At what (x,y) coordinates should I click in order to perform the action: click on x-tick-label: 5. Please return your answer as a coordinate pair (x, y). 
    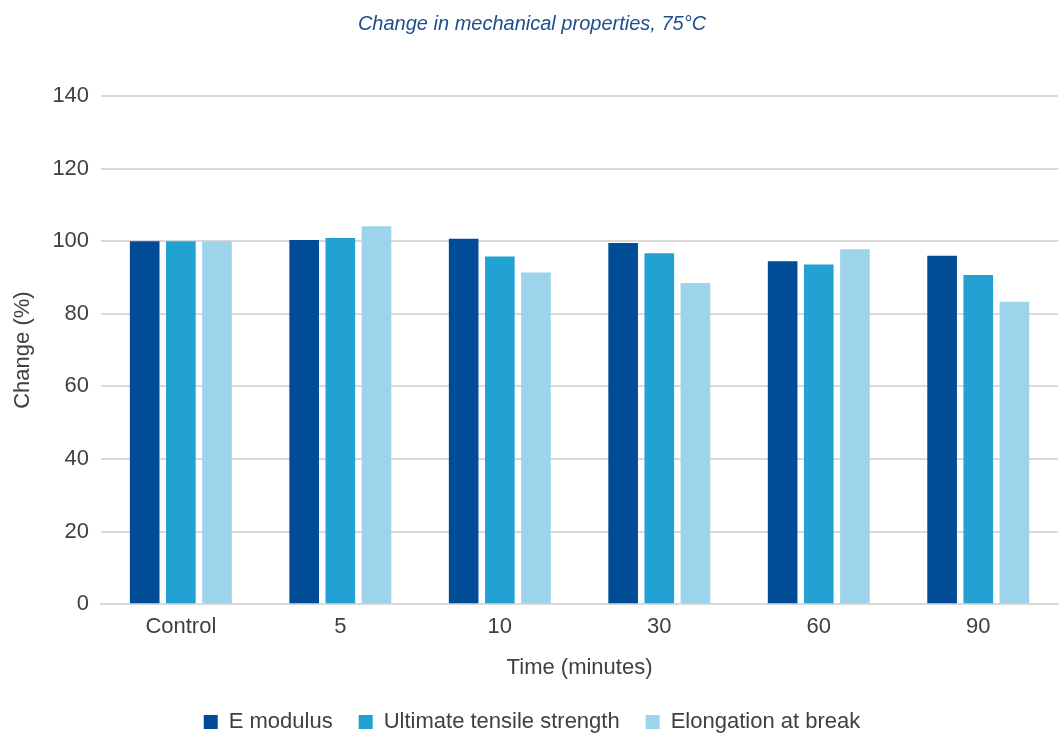
    Looking at the image, I should click on (340, 626).